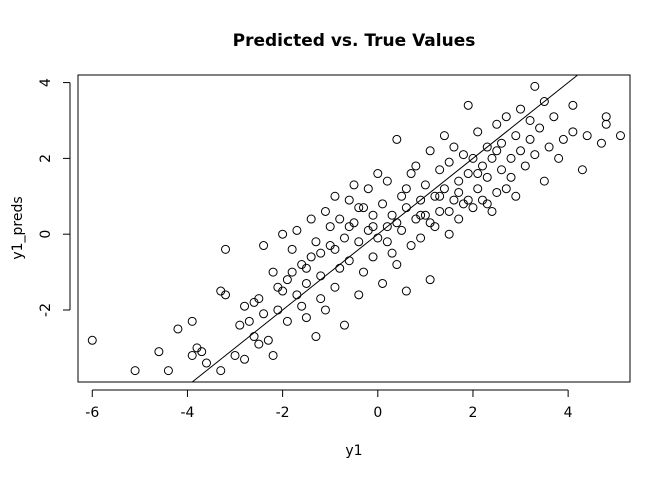 Image resolution: width=672 pixels, height=480 pixels. Describe the element at coordinates (187, 413) in the screenshot. I see `x-tick-label: -4` at that location.